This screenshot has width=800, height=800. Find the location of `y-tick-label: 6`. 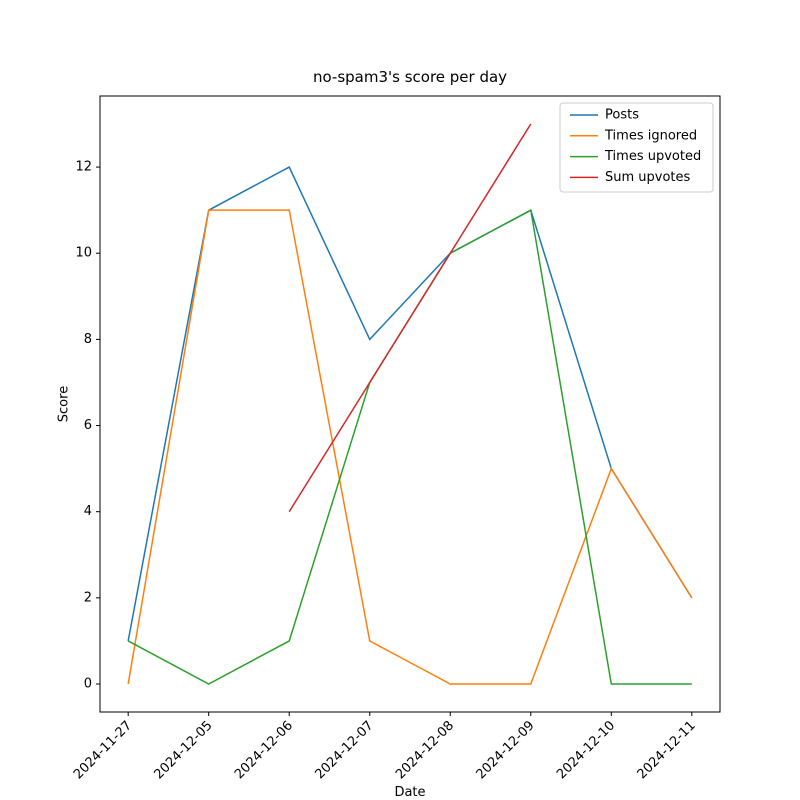

y-tick-label: 6 is located at coordinates (88, 425).